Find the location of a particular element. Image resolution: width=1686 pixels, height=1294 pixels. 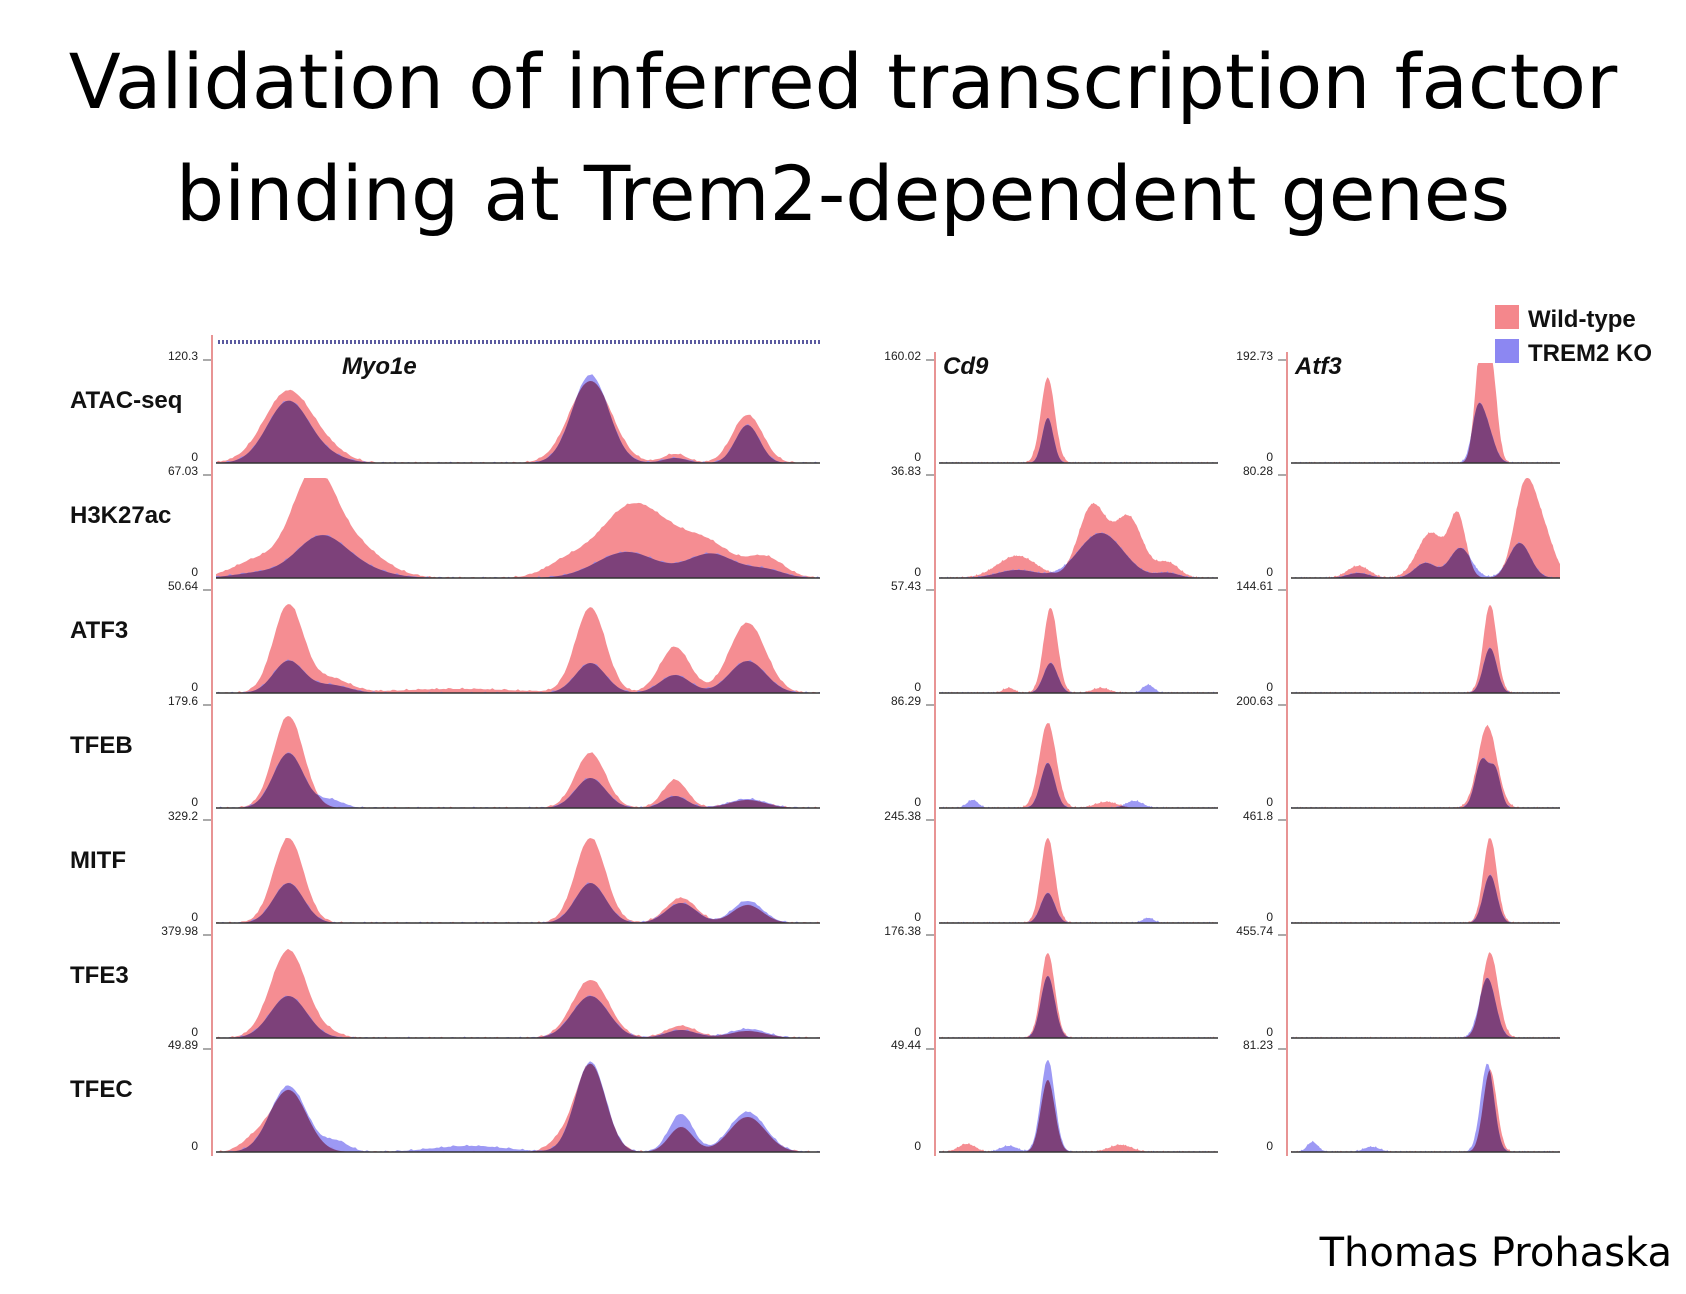

gene-label-myo1e: Myo1e is located at coordinates (379, 366).